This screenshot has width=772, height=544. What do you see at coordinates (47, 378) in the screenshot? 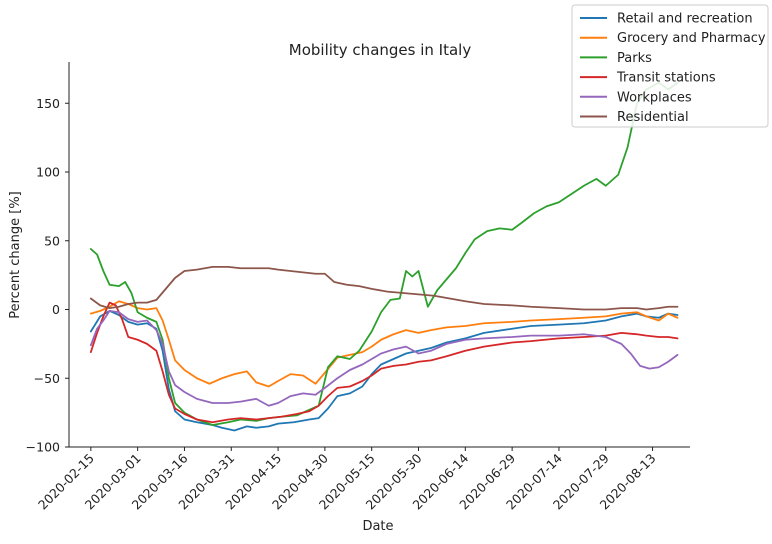
I see `y-tick-label: −50` at bounding box center [47, 378].